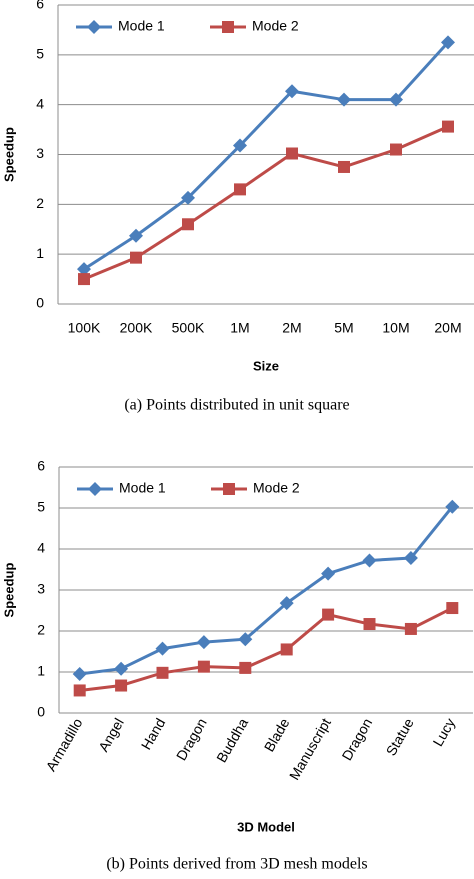 The height and width of the screenshot is (879, 474). Describe the element at coordinates (111, 734) in the screenshot. I see `x-tick-label: Angel` at that location.